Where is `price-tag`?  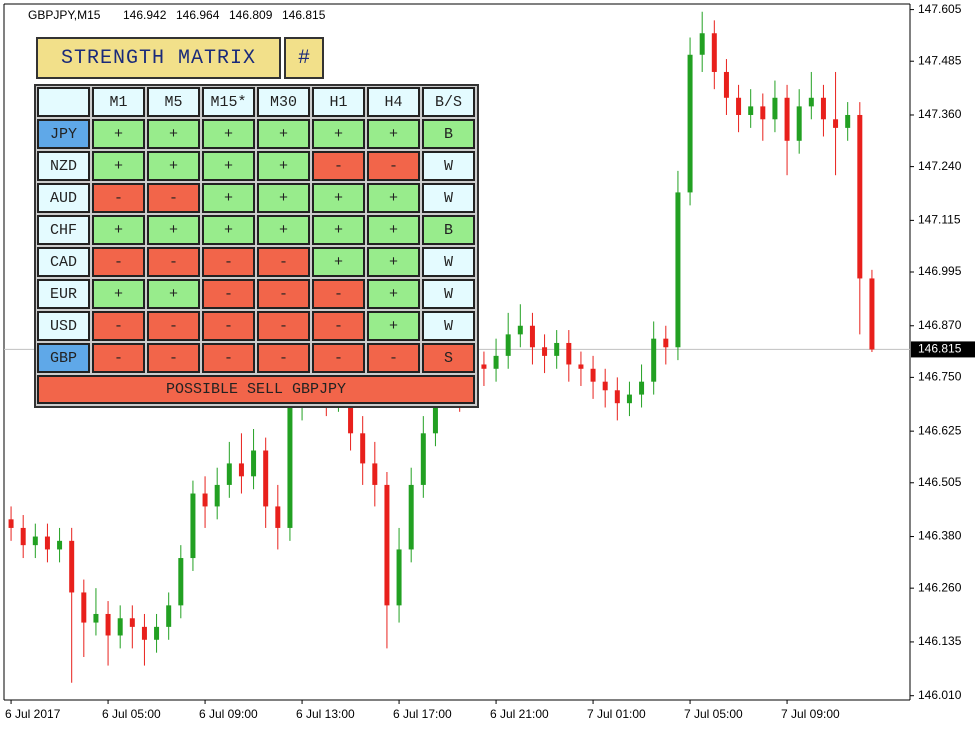 price-tag is located at coordinates (943, 349).